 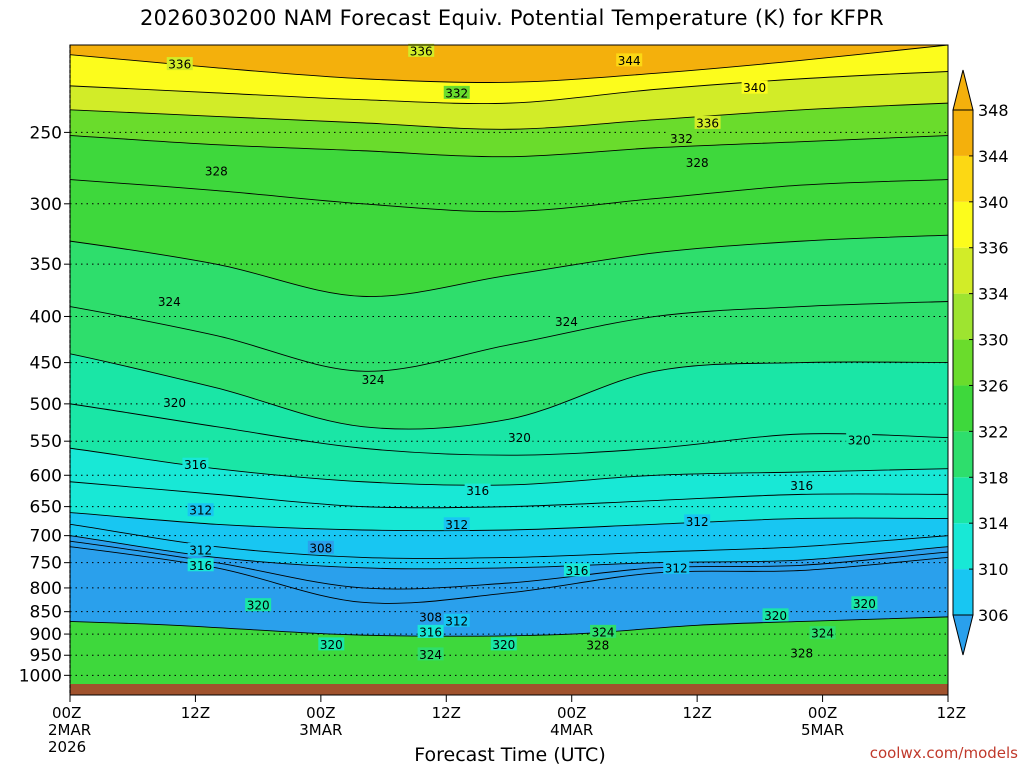 I want to click on field-low-band, so click(x=509, y=650).